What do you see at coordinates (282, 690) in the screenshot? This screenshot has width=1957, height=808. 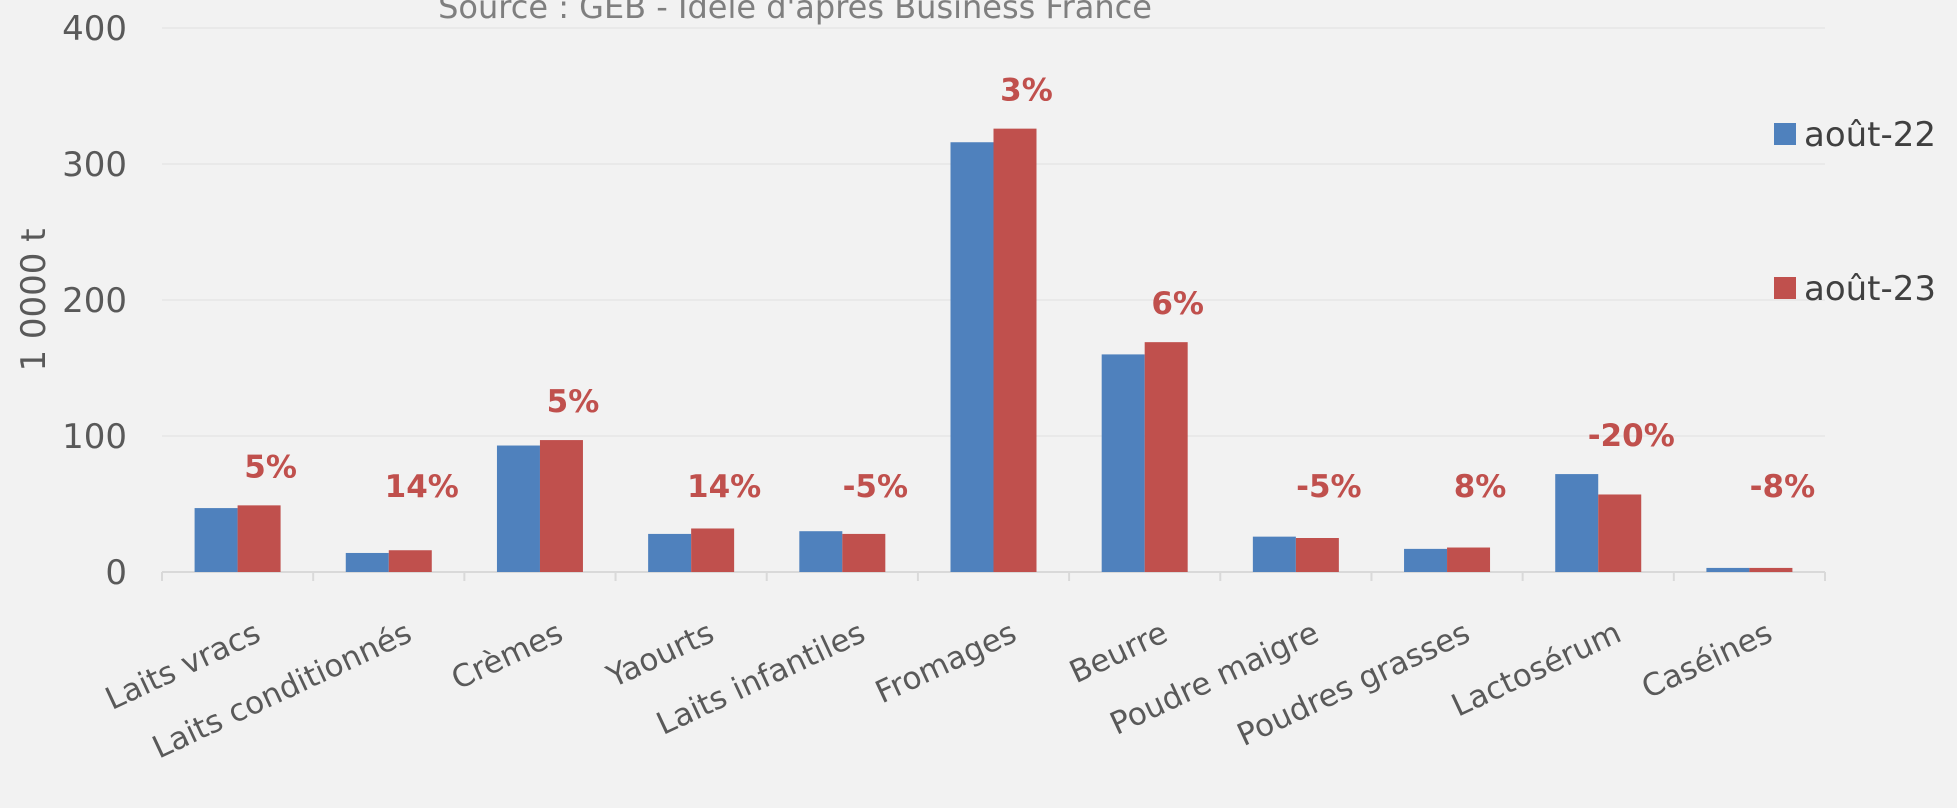 I see `category-label: Laits conditionnés` at bounding box center [282, 690].